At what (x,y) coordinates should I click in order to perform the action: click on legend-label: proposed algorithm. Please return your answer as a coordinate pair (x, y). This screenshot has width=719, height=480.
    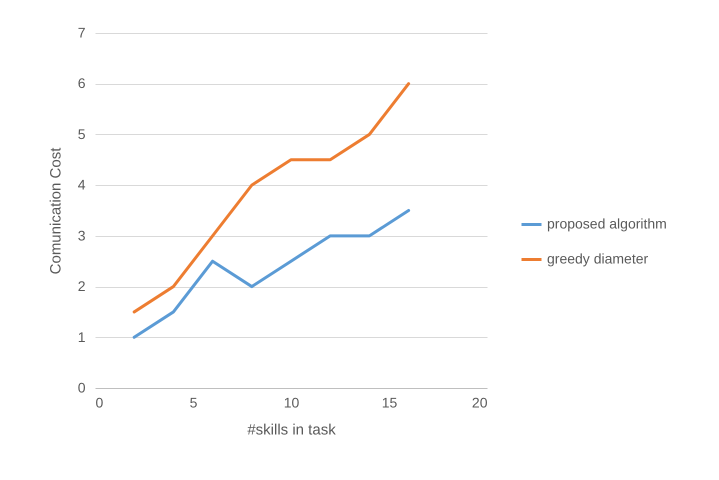
    Looking at the image, I should click on (607, 224).